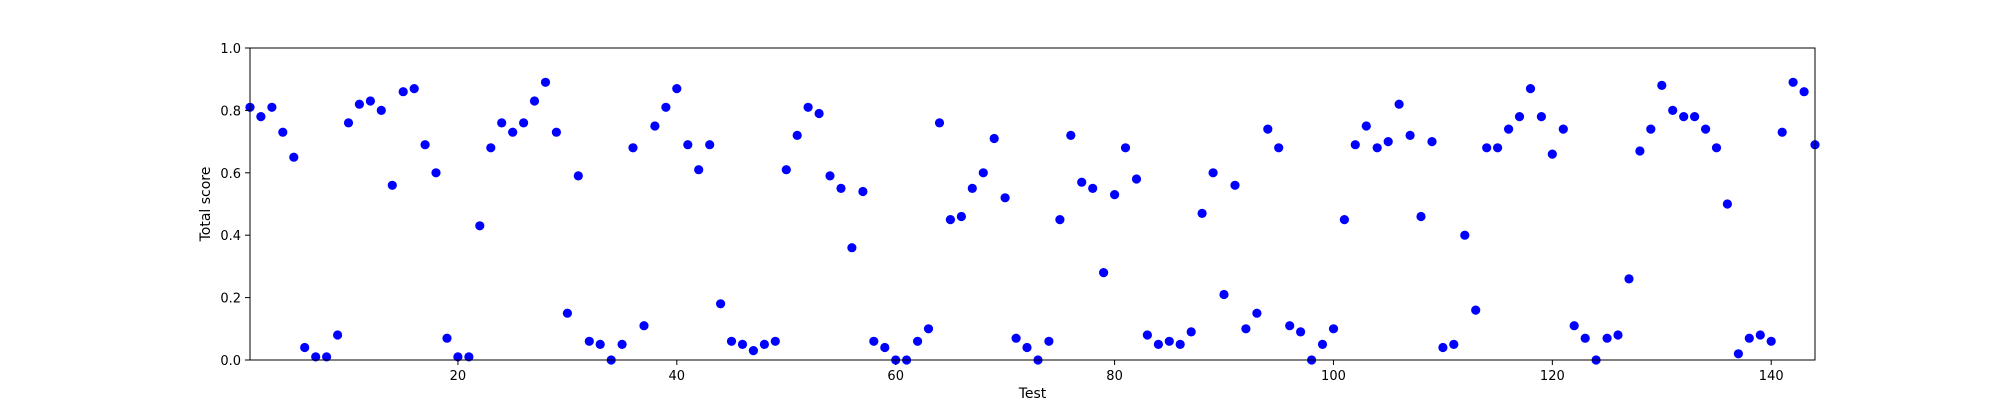 The width and height of the screenshot is (2000, 400). I want to click on x-tick-label: 100, so click(1333, 376).